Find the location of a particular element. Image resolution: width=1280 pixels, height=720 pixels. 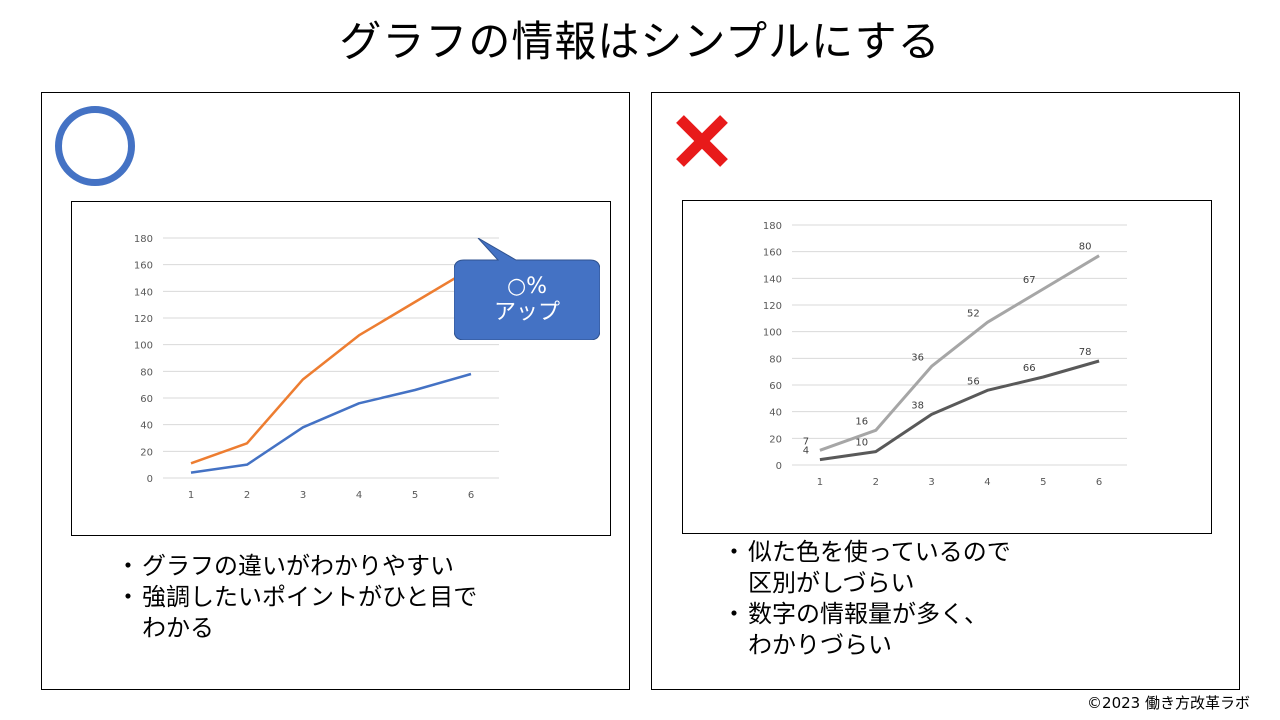

good-x-tick-label: 3 is located at coordinates (303, 495).